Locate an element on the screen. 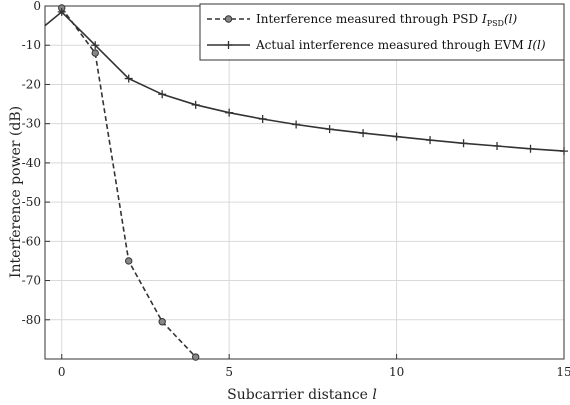 This screenshot has height=405, width=570. y-tick-label: -80 is located at coordinates (31, 320).